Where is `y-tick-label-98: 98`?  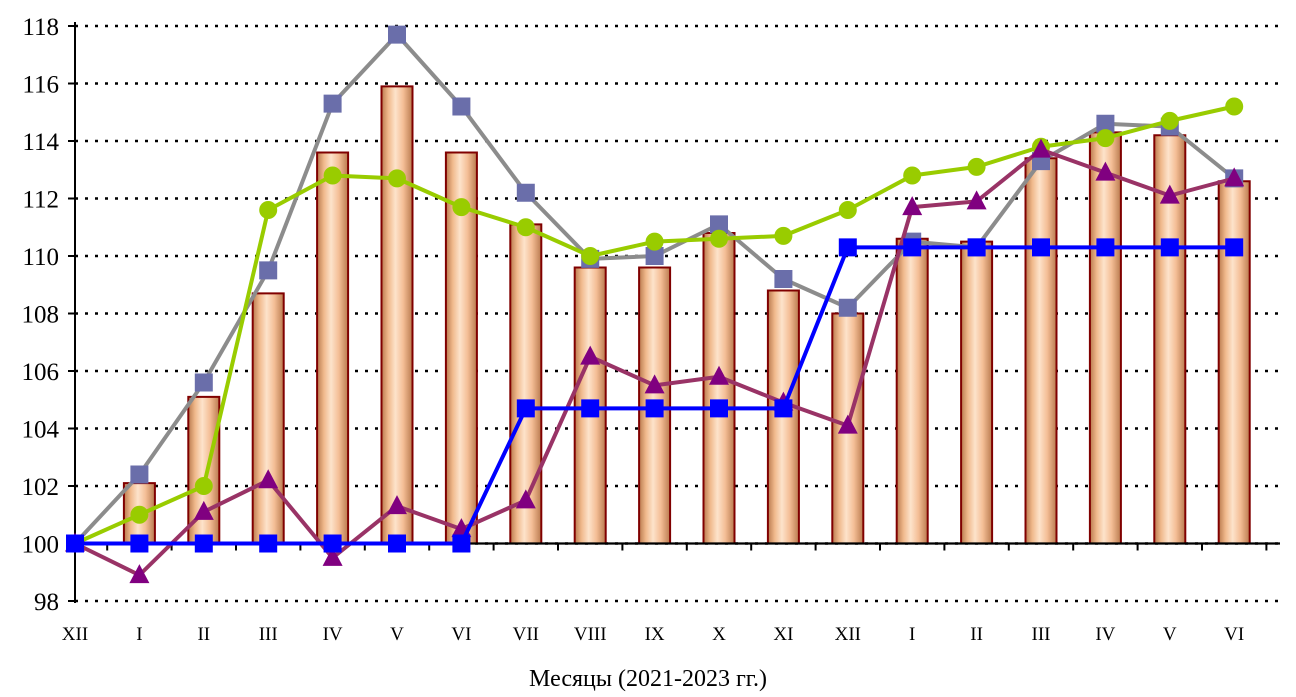 y-tick-label-98: 98 is located at coordinates (46, 602).